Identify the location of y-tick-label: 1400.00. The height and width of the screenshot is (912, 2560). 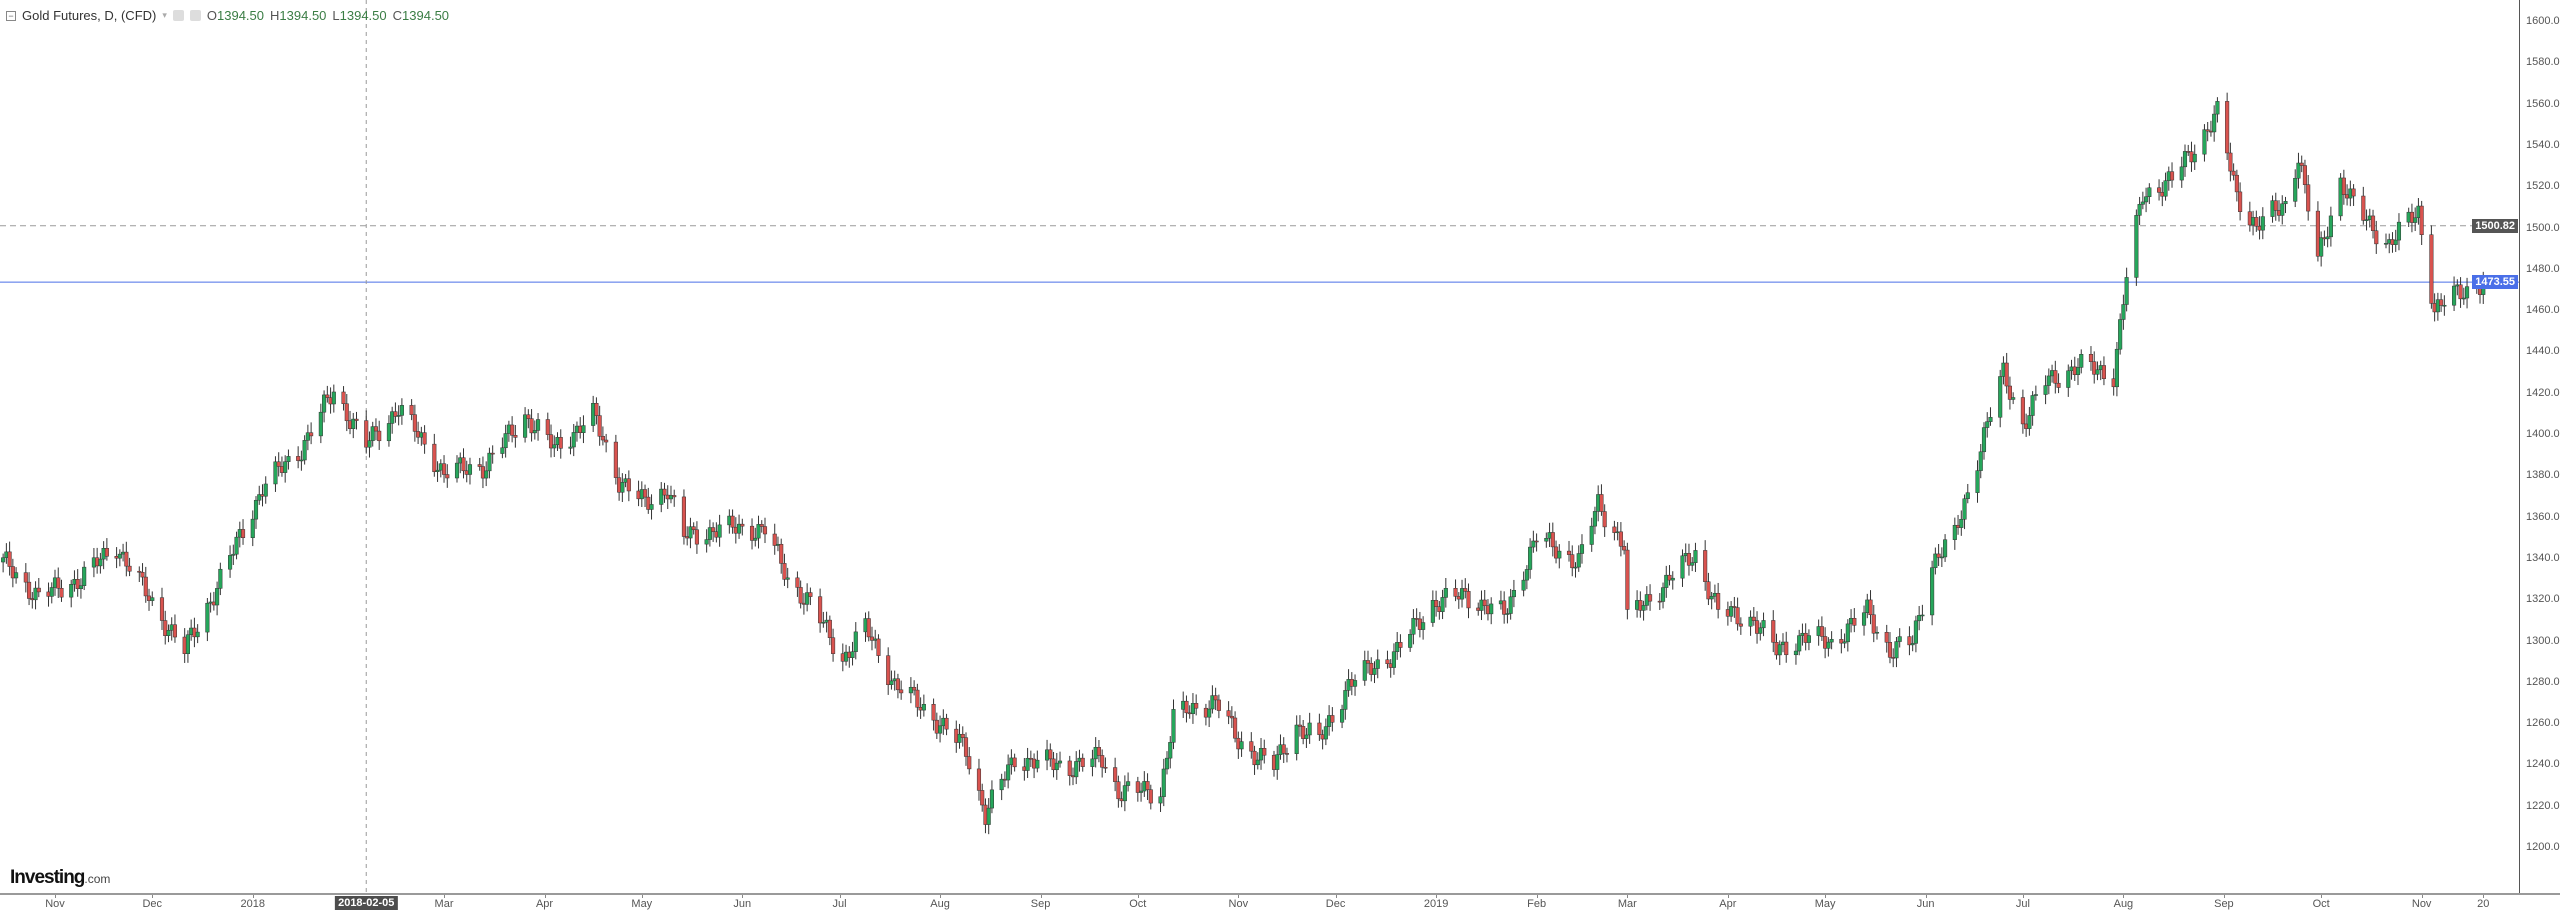
(2543, 434).